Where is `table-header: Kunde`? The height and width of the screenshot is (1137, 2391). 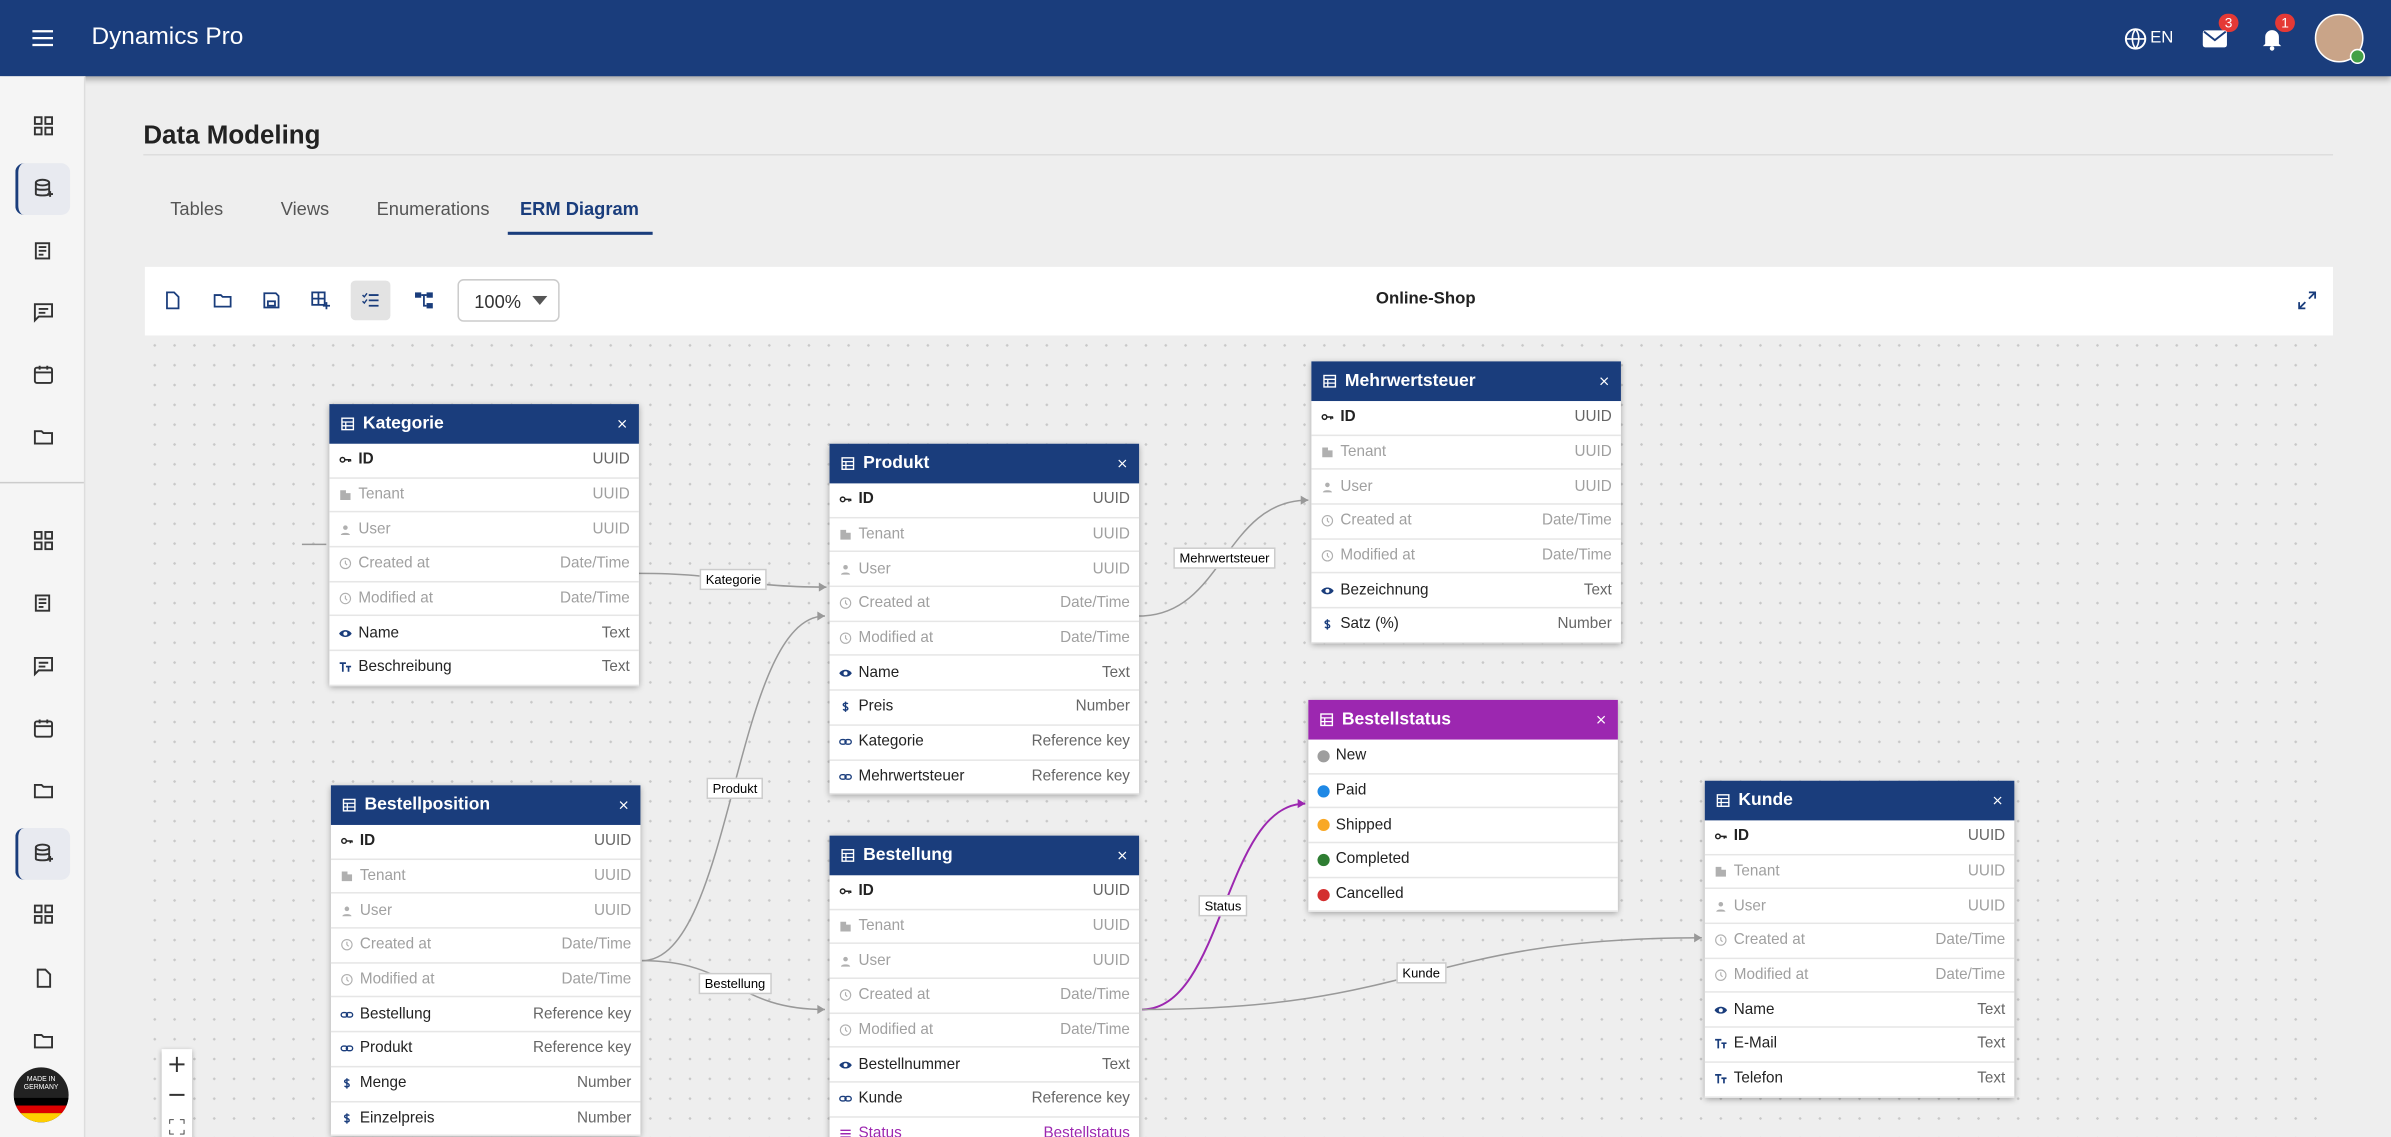
table-header: Kunde is located at coordinates (1859, 800).